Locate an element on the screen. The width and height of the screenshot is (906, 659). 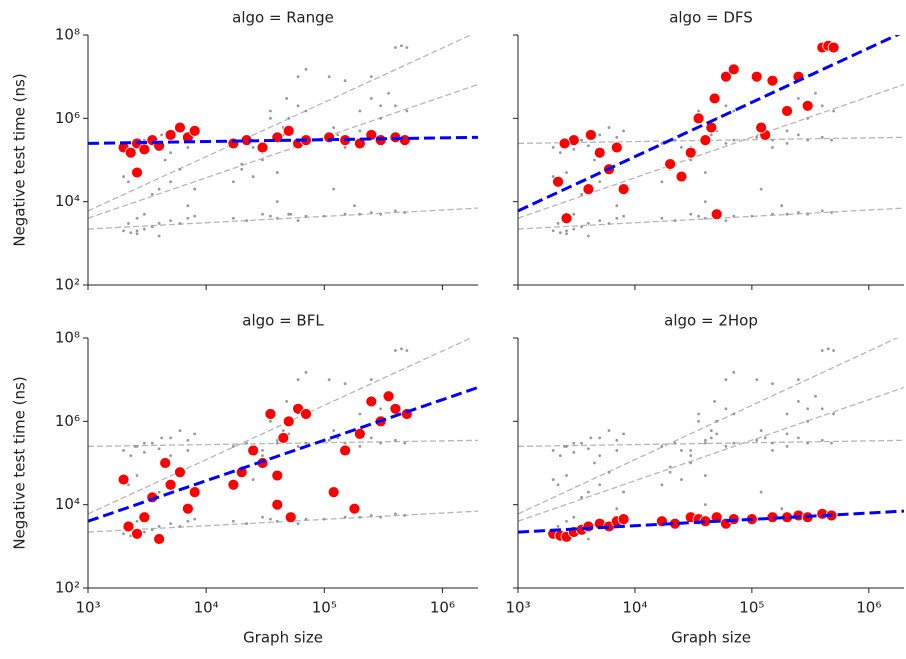
panel-title: algo = DFS is located at coordinates (711, 18).